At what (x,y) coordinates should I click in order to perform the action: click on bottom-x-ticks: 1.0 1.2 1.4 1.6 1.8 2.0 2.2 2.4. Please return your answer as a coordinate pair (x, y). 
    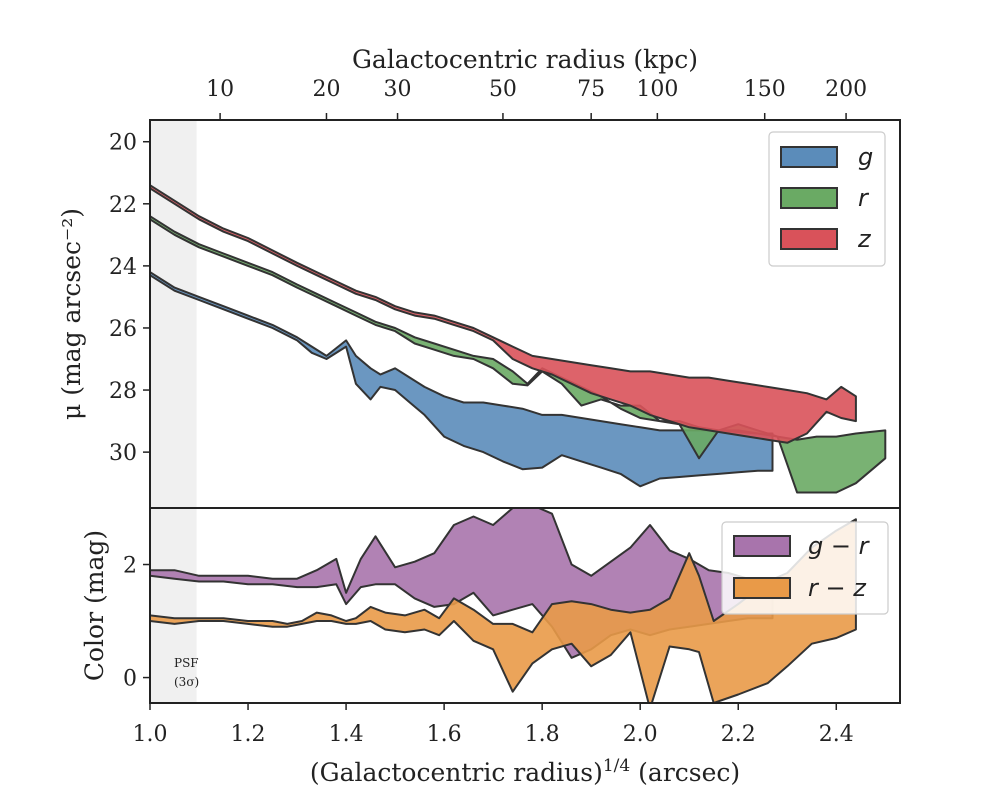
    Looking at the image, I should click on (493, 725).